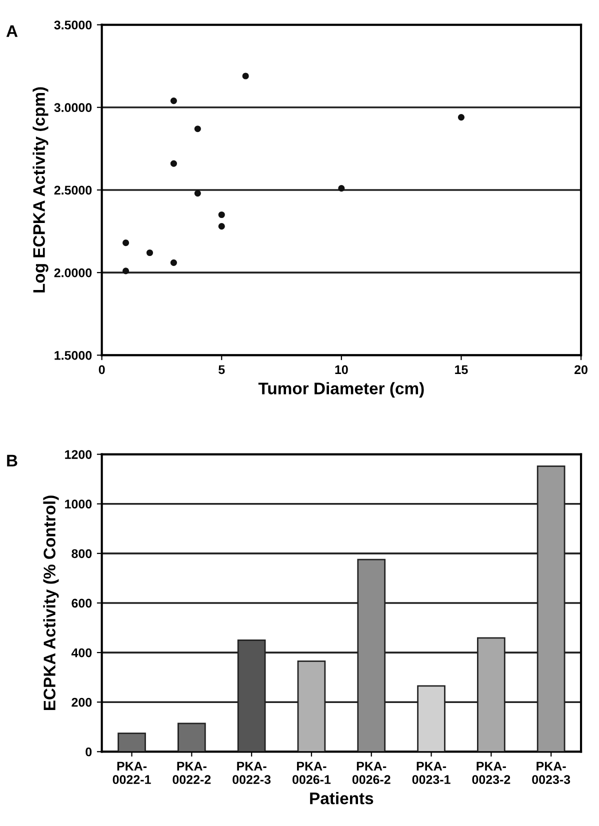 The width and height of the screenshot is (599, 826). Describe the element at coordinates (81, 653) in the screenshot. I see `y-tick-label: 400` at that location.